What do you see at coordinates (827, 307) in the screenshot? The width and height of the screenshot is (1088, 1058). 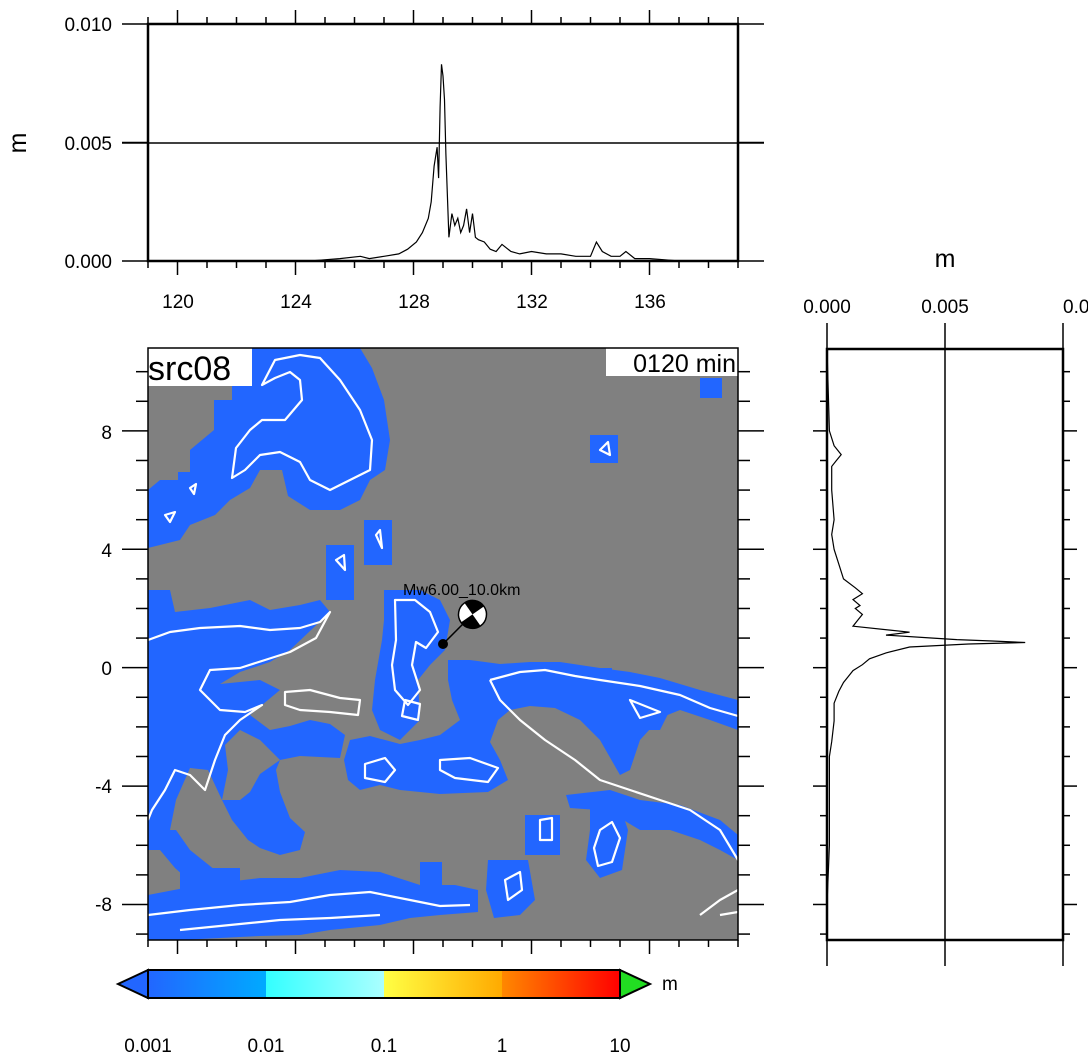 I see `right-xtick-label-0: 0.000` at bounding box center [827, 307].